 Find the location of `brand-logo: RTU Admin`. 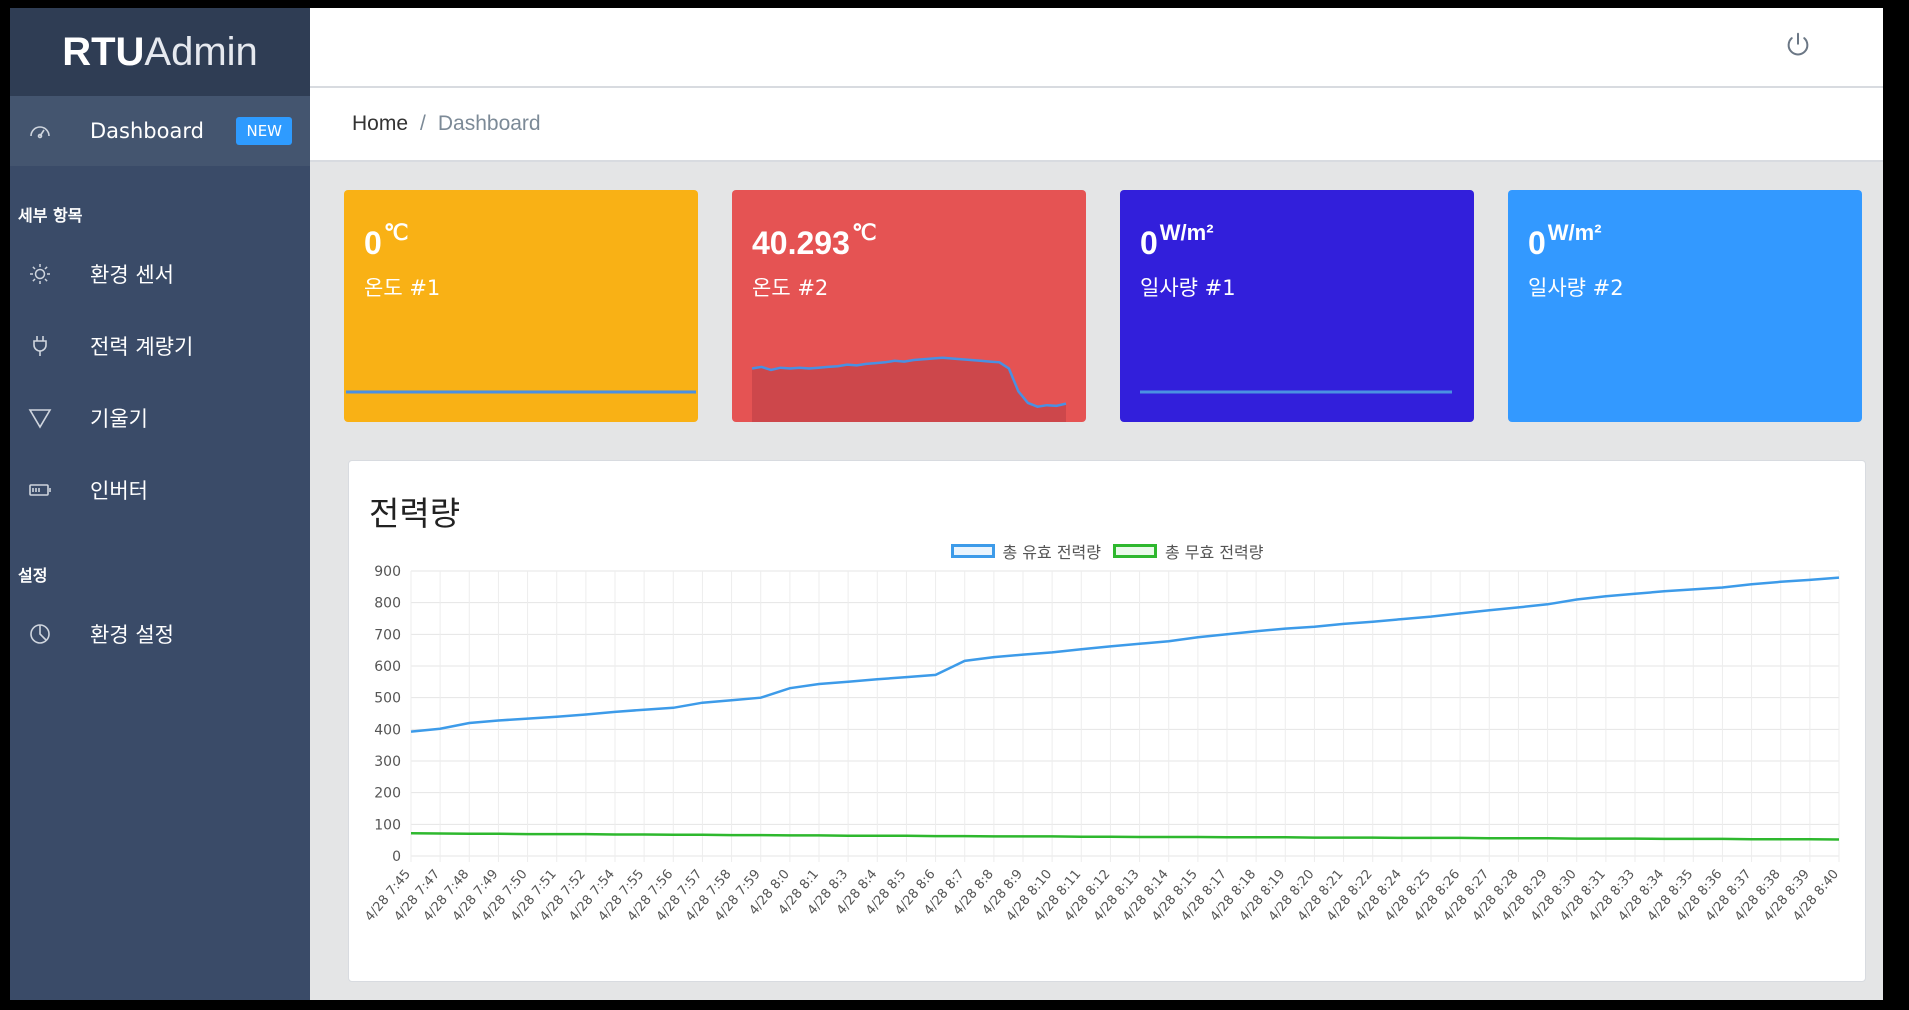

brand-logo: RTU Admin is located at coordinates (160, 52).